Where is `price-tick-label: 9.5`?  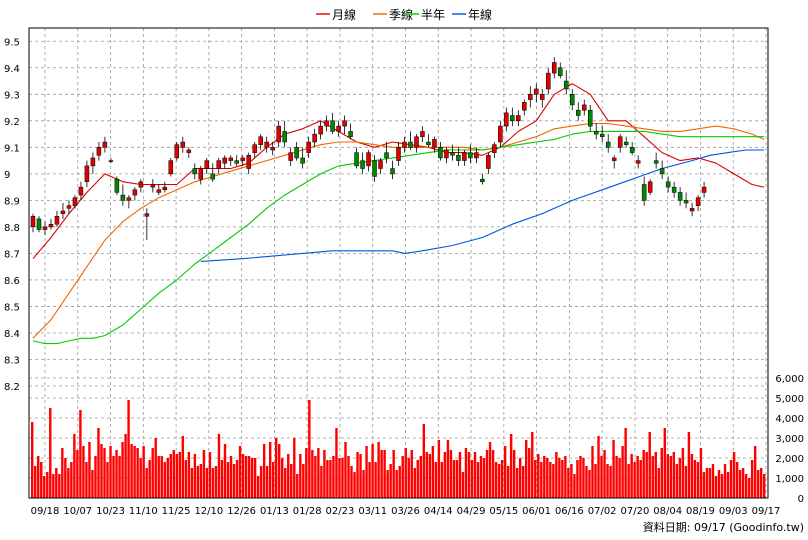 price-tick-label: 9.5 is located at coordinates (12, 42).